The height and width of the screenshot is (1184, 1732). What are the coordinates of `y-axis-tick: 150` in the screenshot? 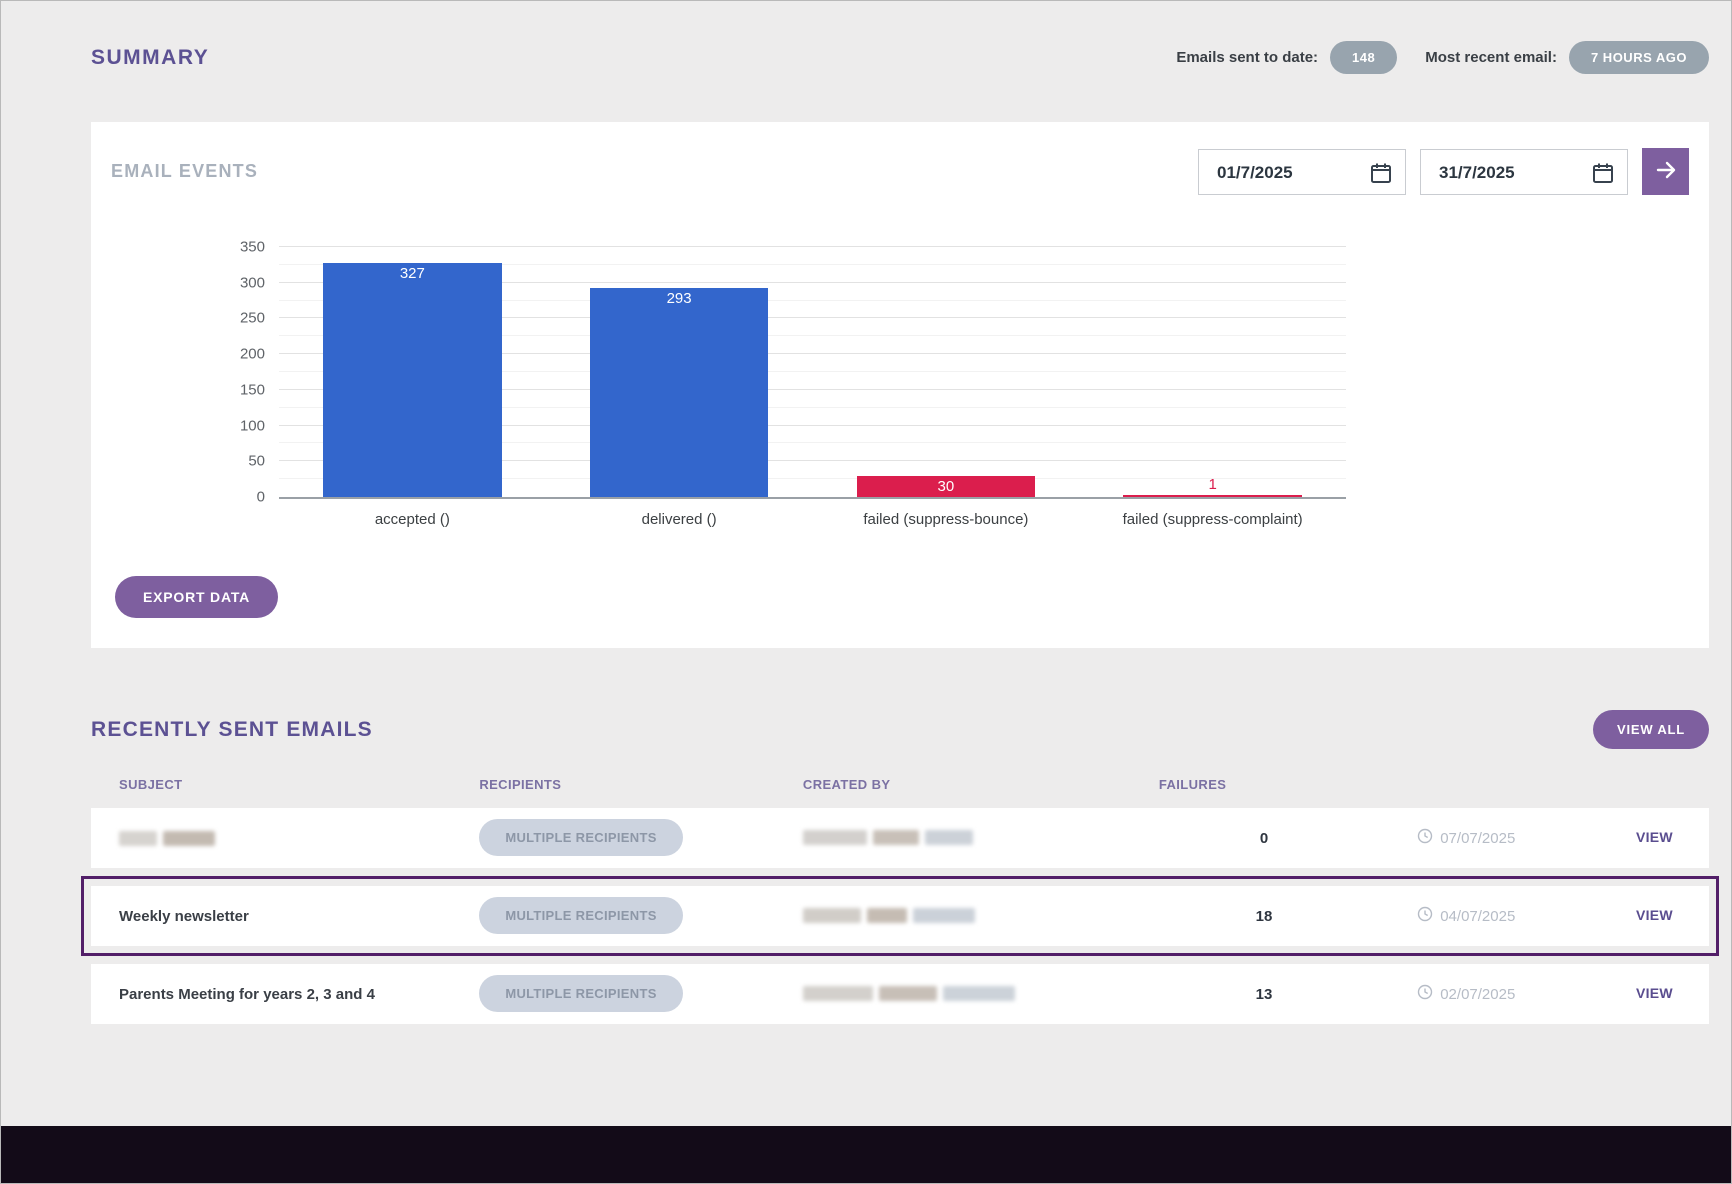 It's located at (252, 390).